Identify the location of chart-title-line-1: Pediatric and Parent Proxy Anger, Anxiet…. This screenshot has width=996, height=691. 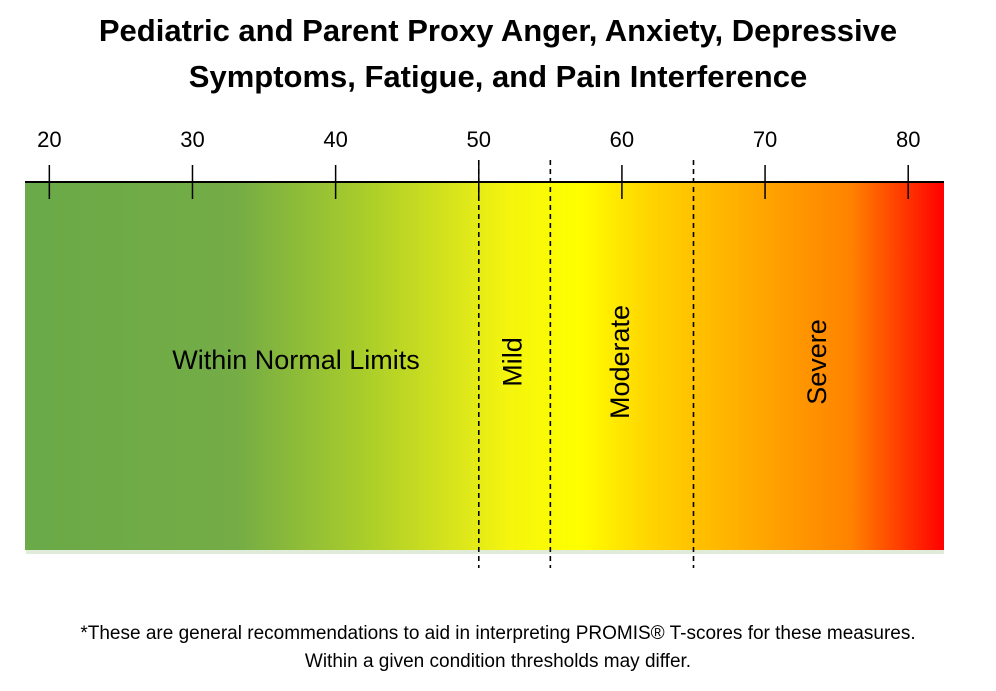
(498, 30).